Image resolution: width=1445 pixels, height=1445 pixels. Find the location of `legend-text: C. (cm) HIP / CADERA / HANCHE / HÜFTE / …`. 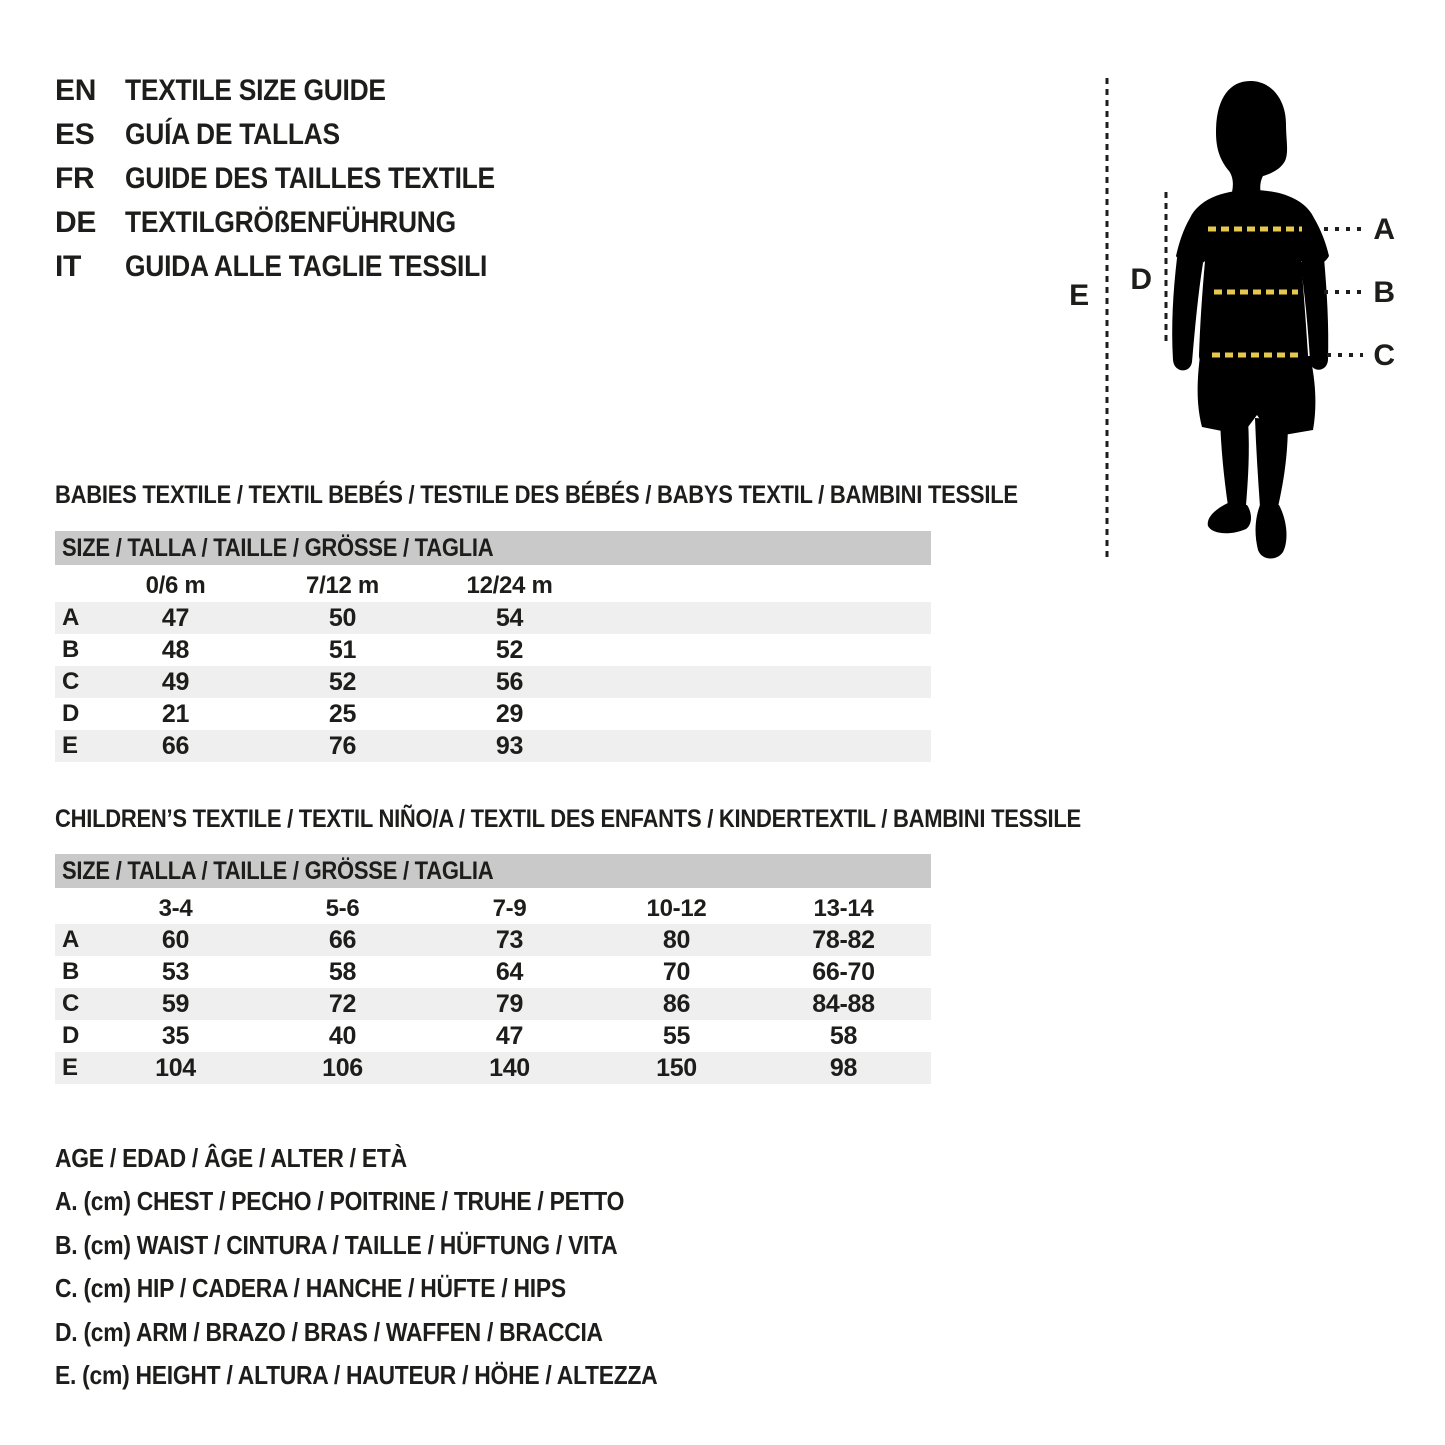

legend-text: C. (cm) HIP / CADERA / HANCHE / HÜFTE / … is located at coordinates (310, 1287).